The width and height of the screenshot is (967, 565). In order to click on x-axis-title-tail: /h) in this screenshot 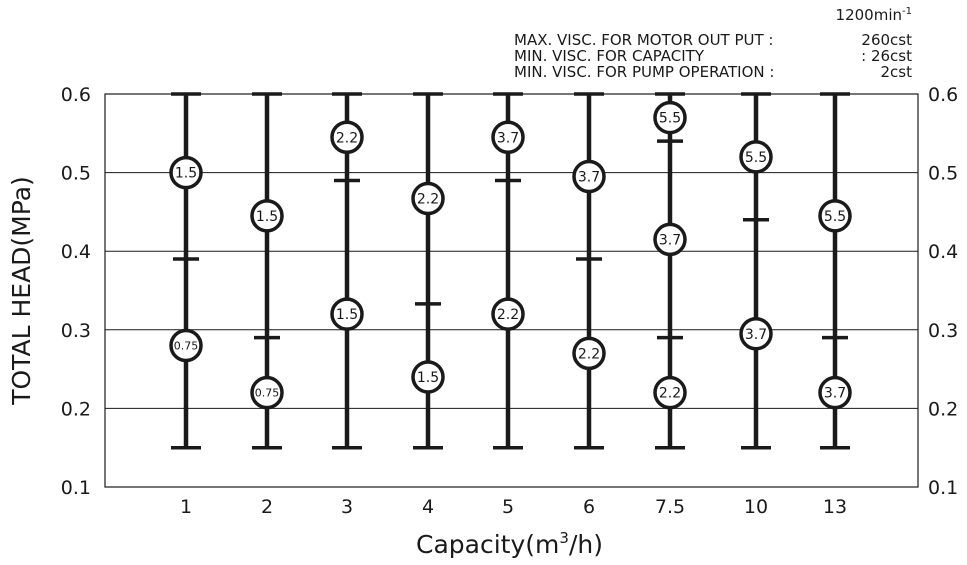, I will do `click(586, 544)`.